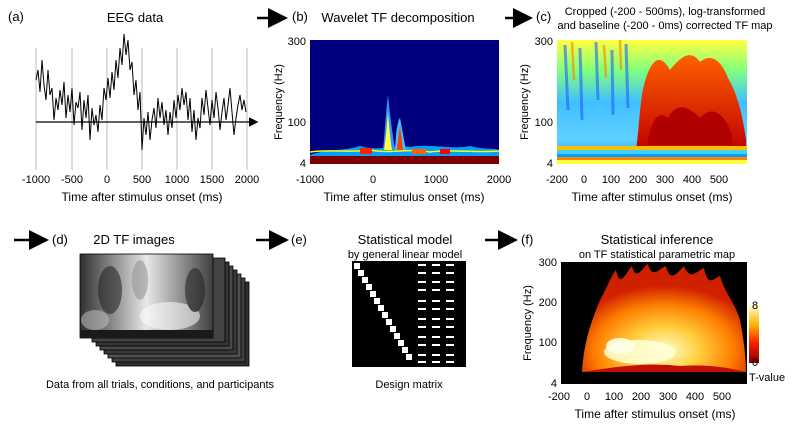  I want to click on eeg-gridlines, so click(141, 109).